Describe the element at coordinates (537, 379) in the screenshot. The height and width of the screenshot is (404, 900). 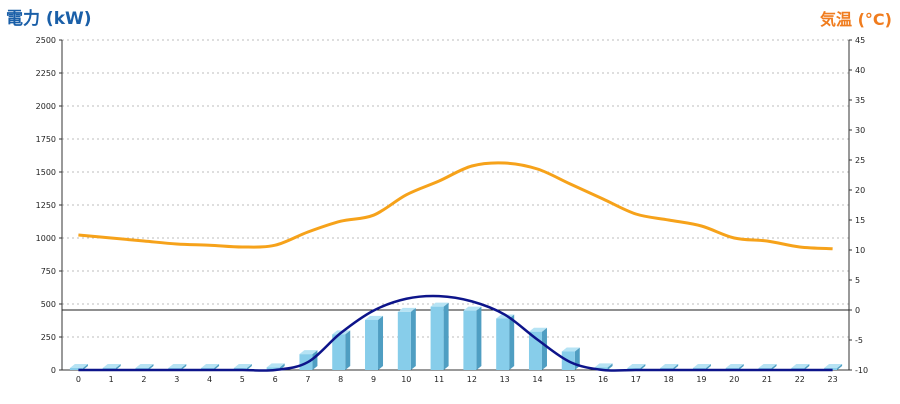
I see `x-tick-label: 14` at that location.